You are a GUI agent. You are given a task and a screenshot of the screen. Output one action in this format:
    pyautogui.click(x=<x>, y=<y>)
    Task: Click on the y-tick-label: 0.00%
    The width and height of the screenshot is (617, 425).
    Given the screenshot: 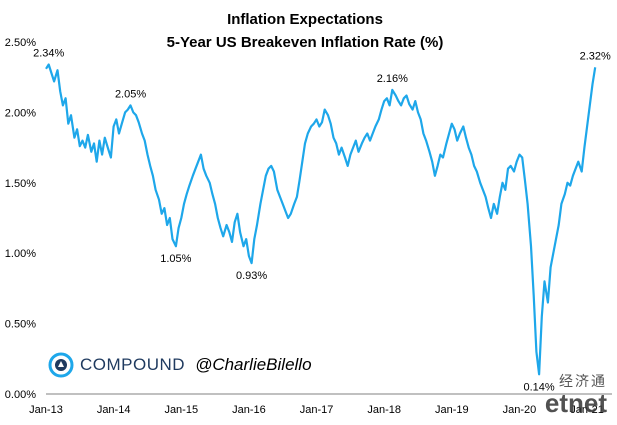 What is the action you would take?
    pyautogui.click(x=20, y=395)
    